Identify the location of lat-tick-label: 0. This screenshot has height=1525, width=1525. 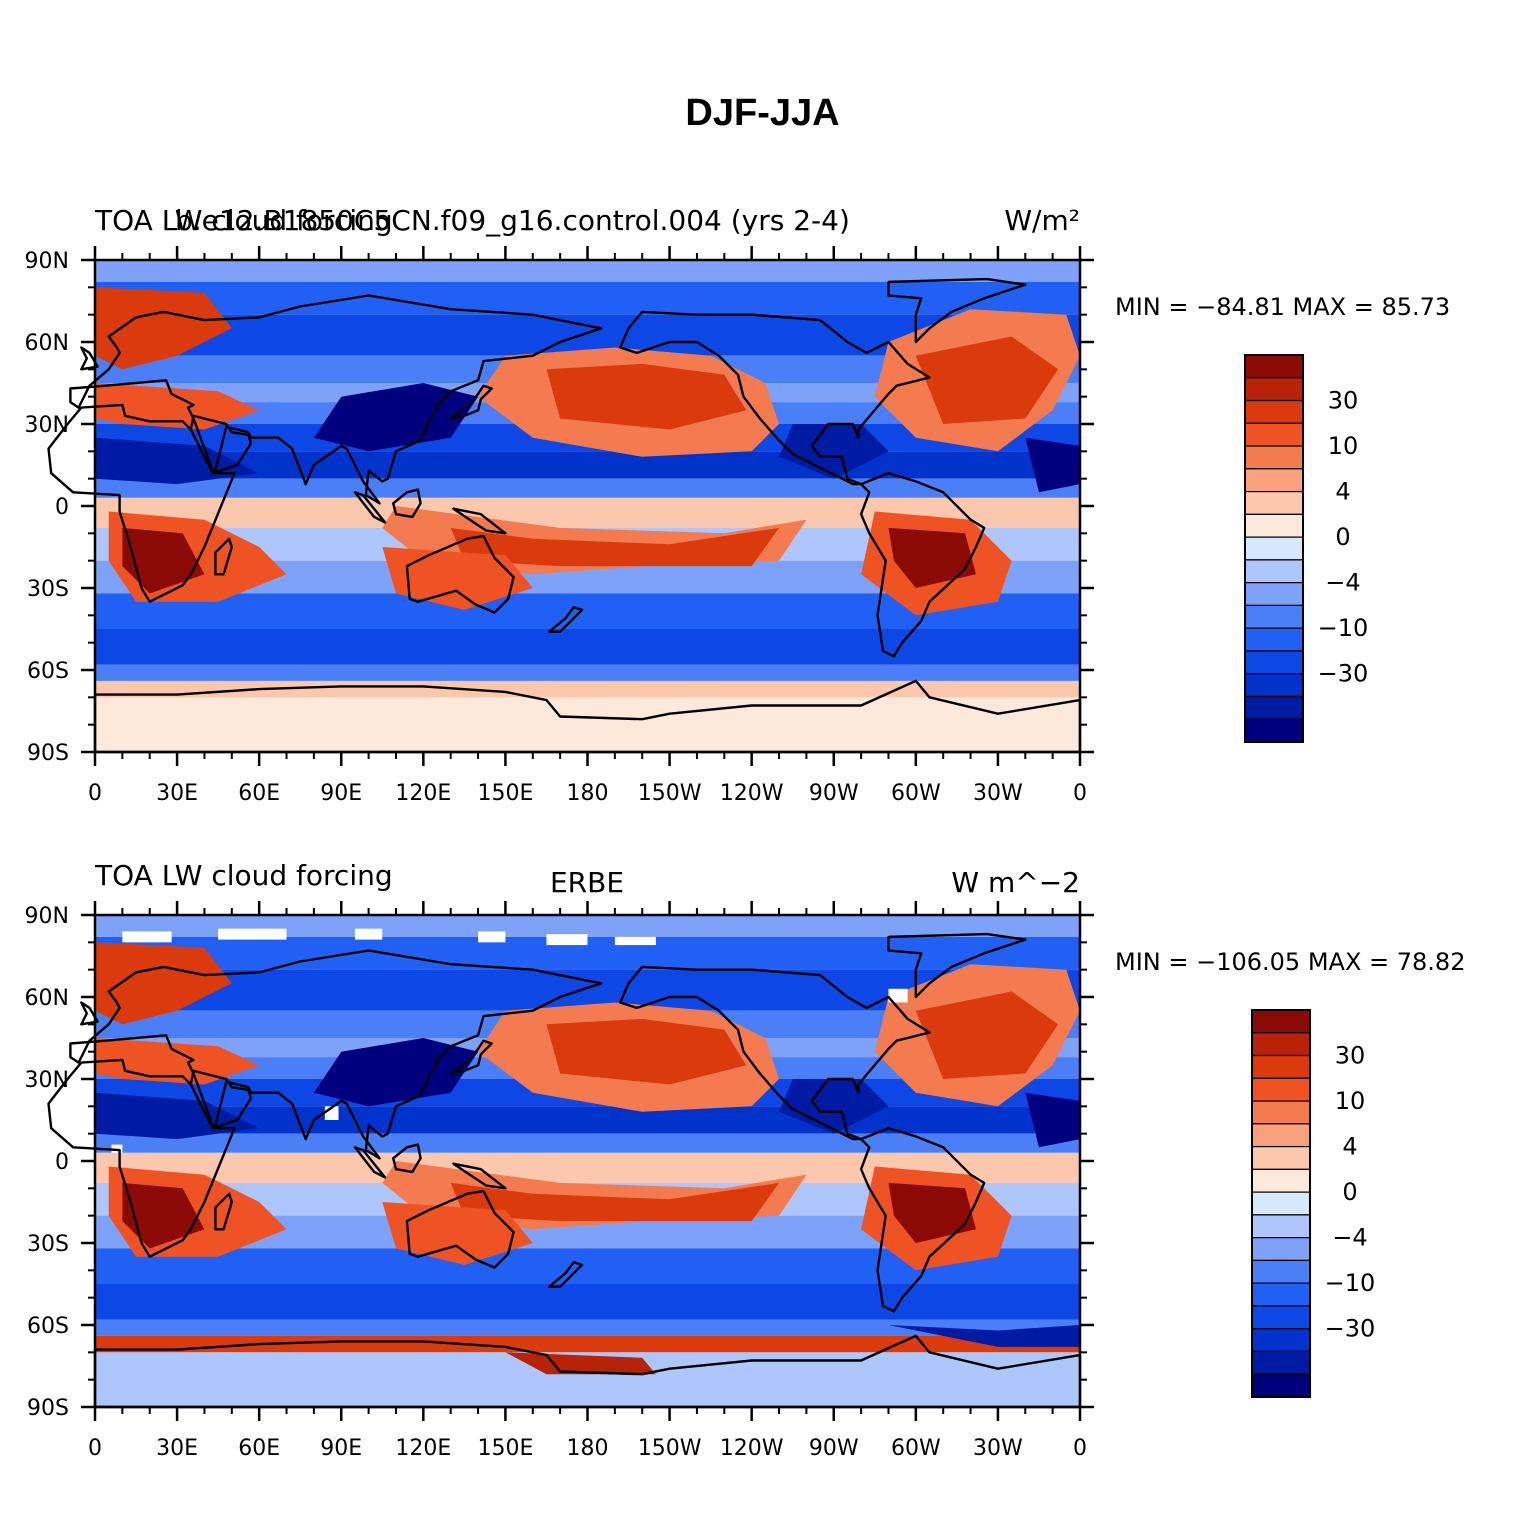
(62, 1162).